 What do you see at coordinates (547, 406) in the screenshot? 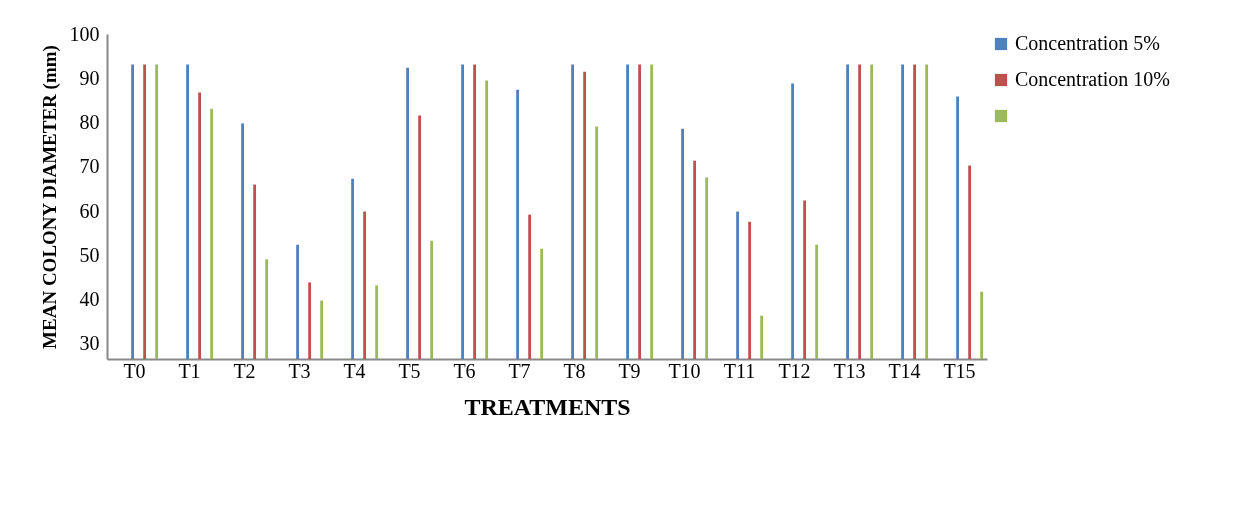
I see `x-axis-title: TREATMENTS` at bounding box center [547, 406].